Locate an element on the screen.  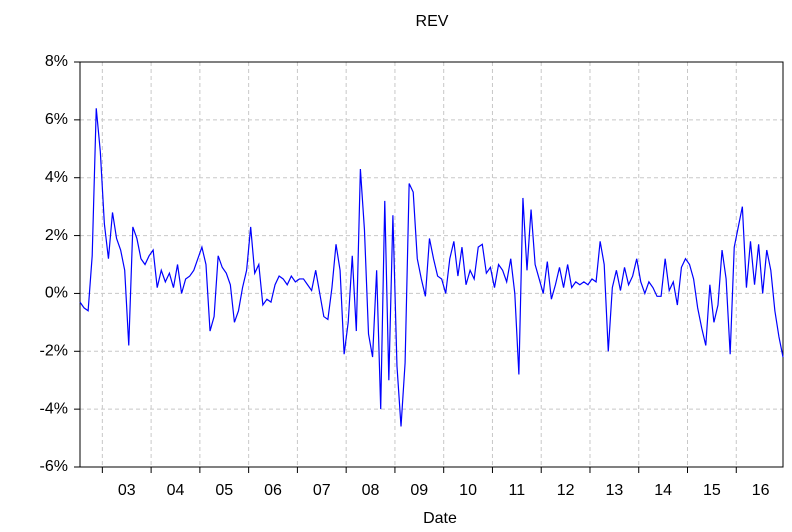
x-axis-label: Date is located at coordinates (440, 518).